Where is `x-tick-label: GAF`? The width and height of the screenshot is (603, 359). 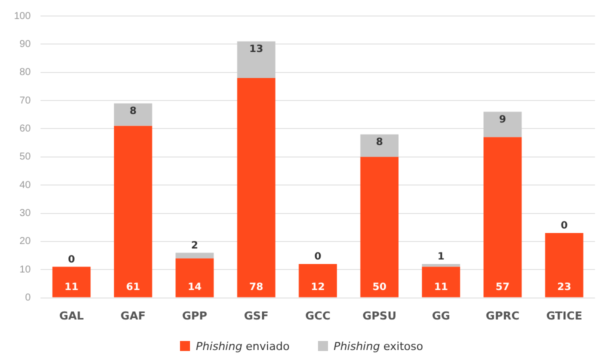
x-tick-label: GAF is located at coordinates (133, 315).